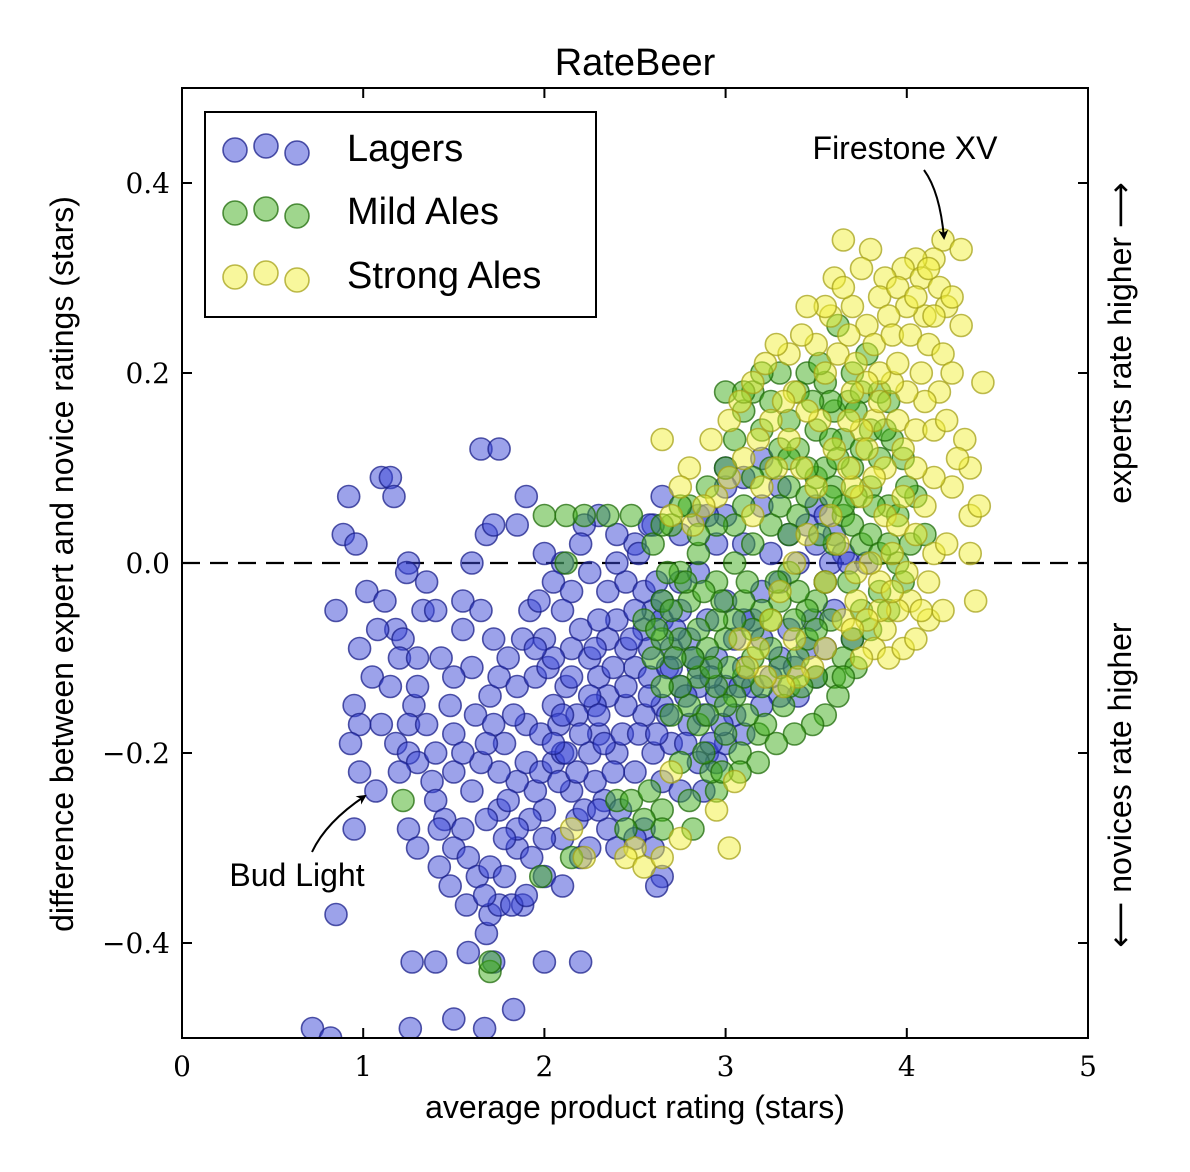  What do you see at coordinates (235, 150) in the screenshot?
I see `legend-dot-lagers` at bounding box center [235, 150].